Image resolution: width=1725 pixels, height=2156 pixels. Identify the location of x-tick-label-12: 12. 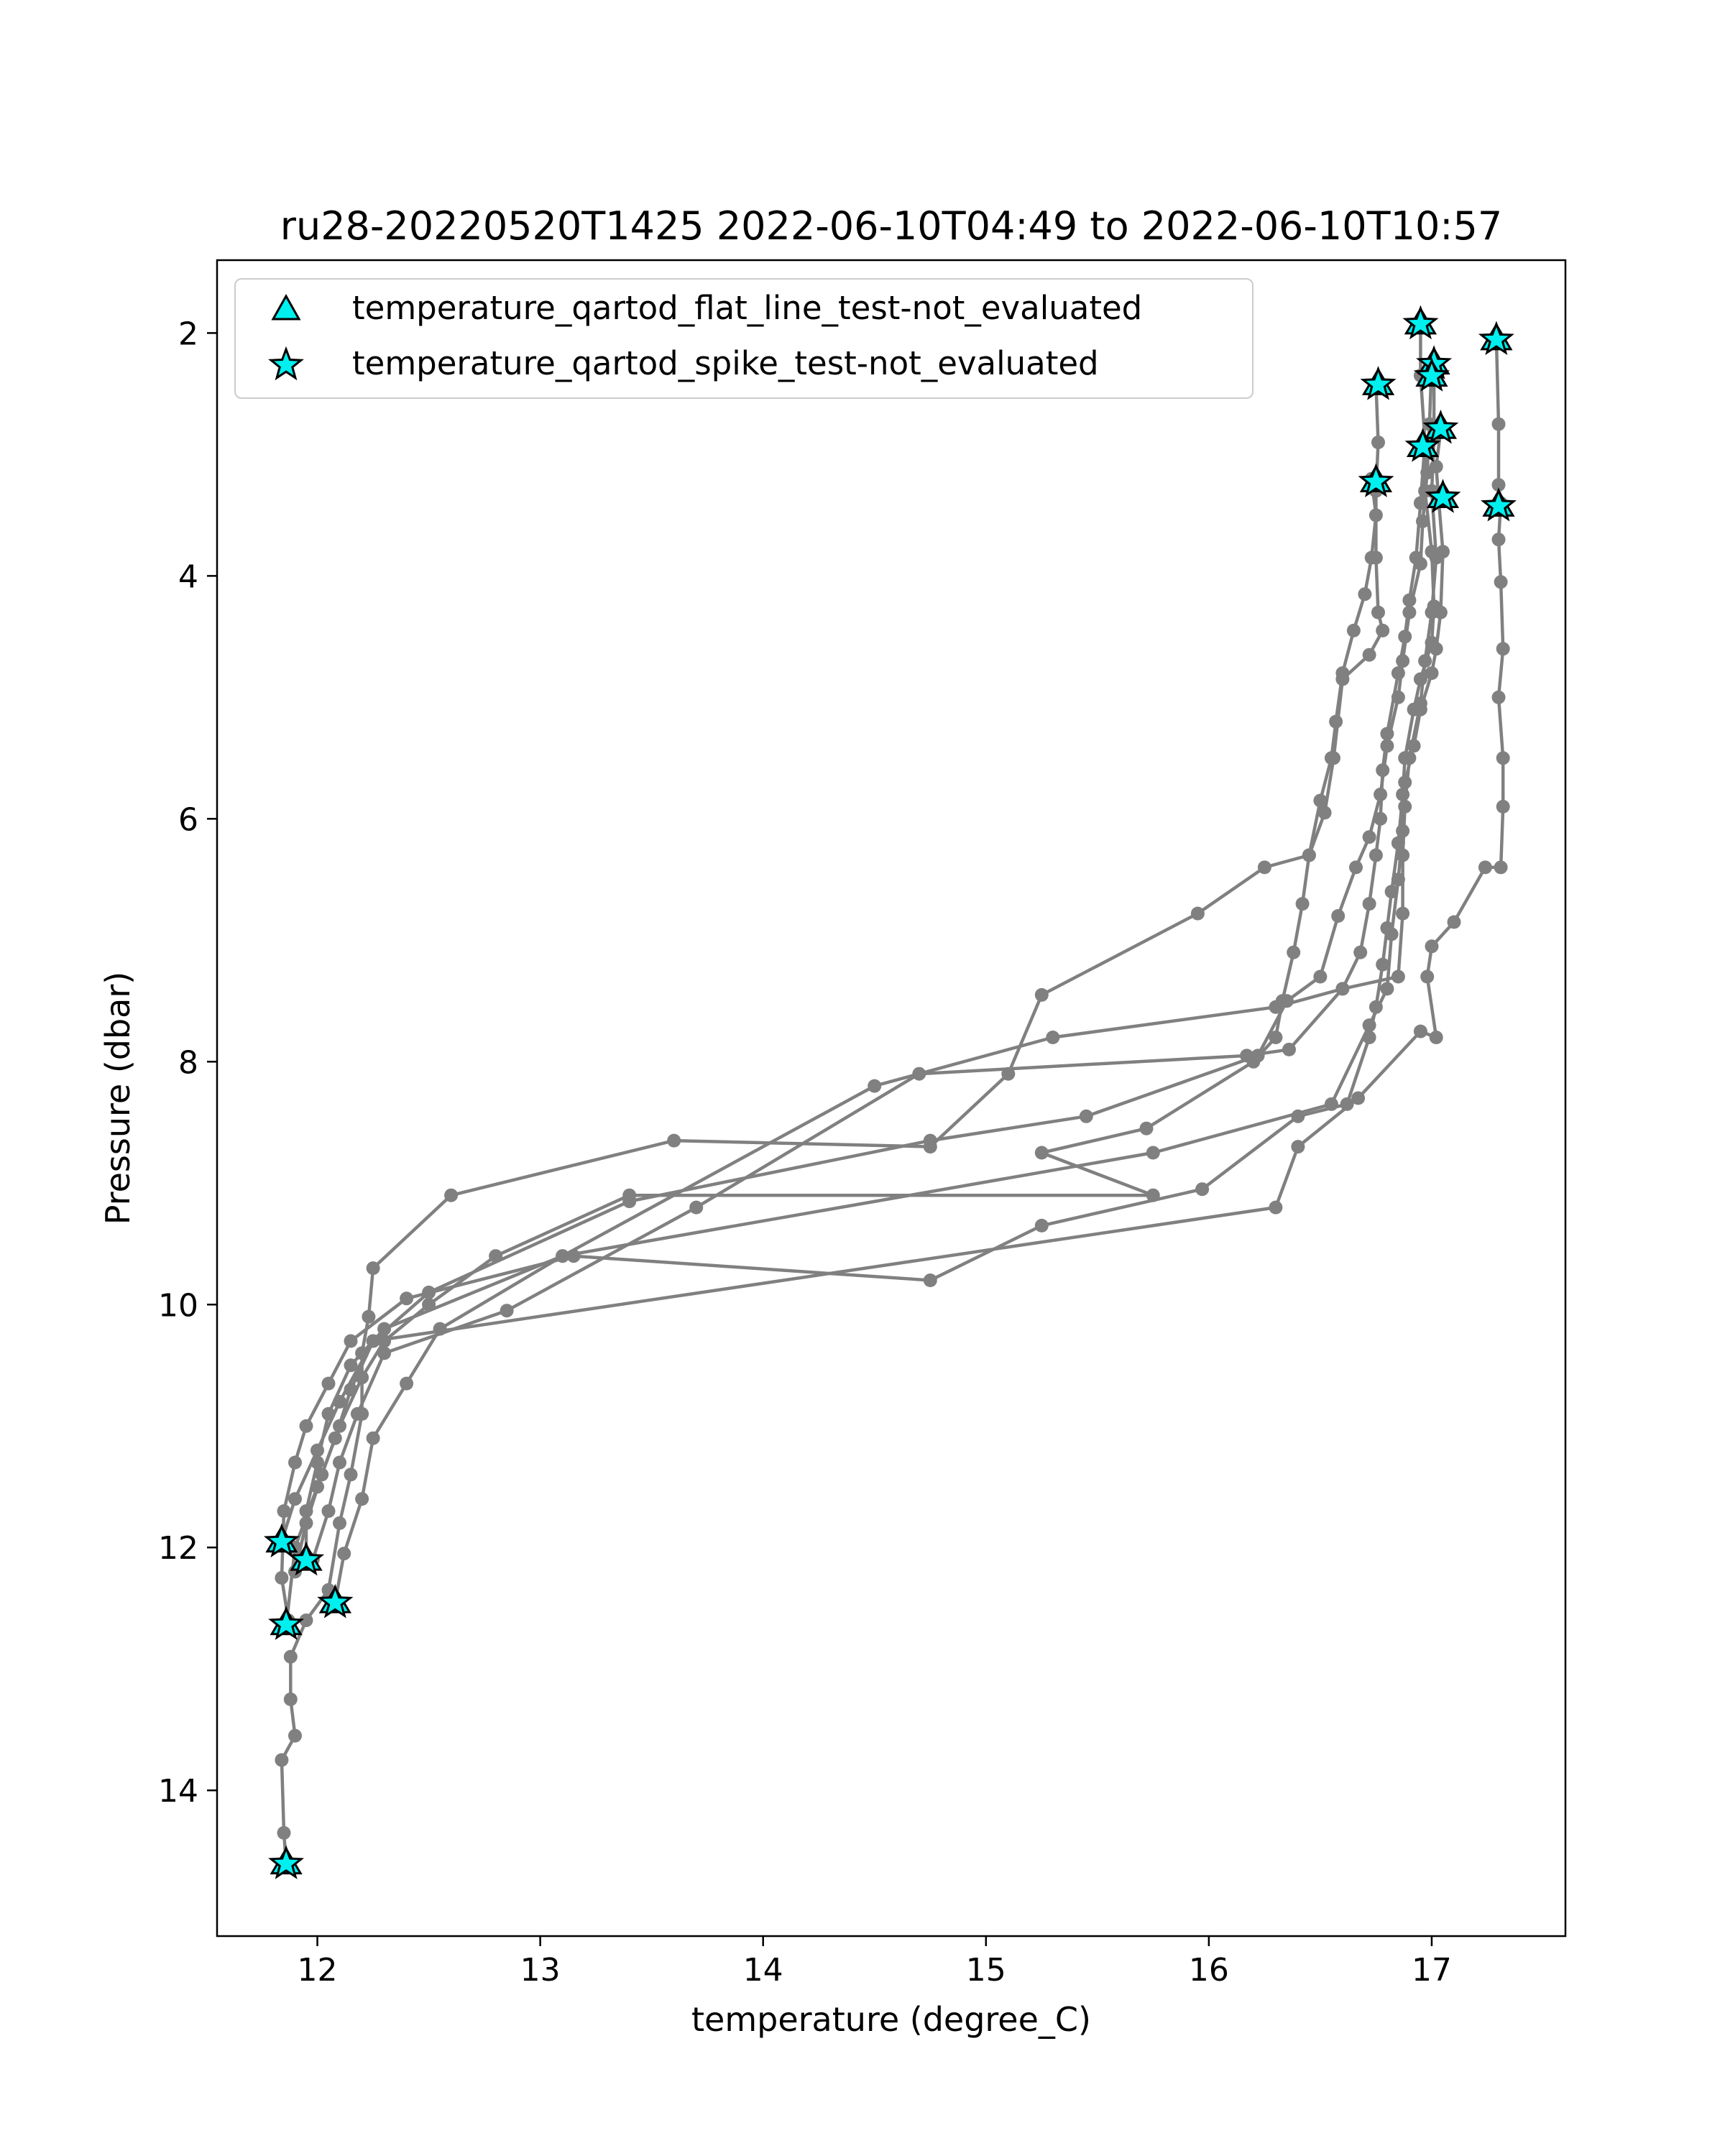
(318, 1971).